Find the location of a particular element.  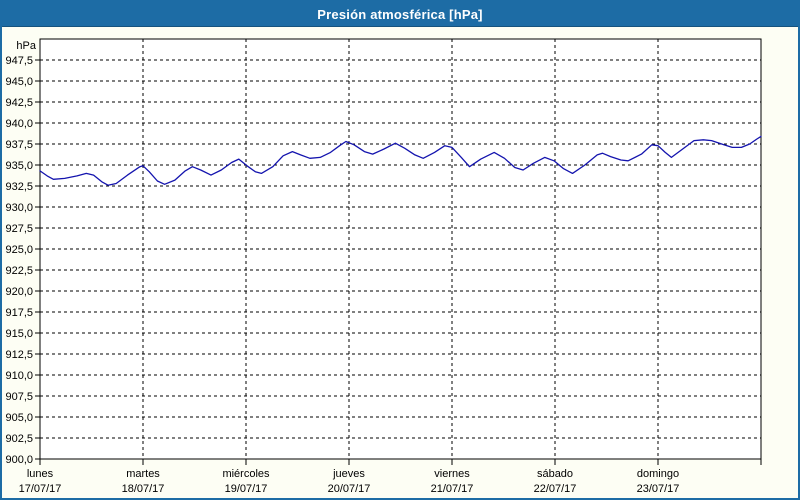

y-tick-label: 915,0 is located at coordinates (19, 334).